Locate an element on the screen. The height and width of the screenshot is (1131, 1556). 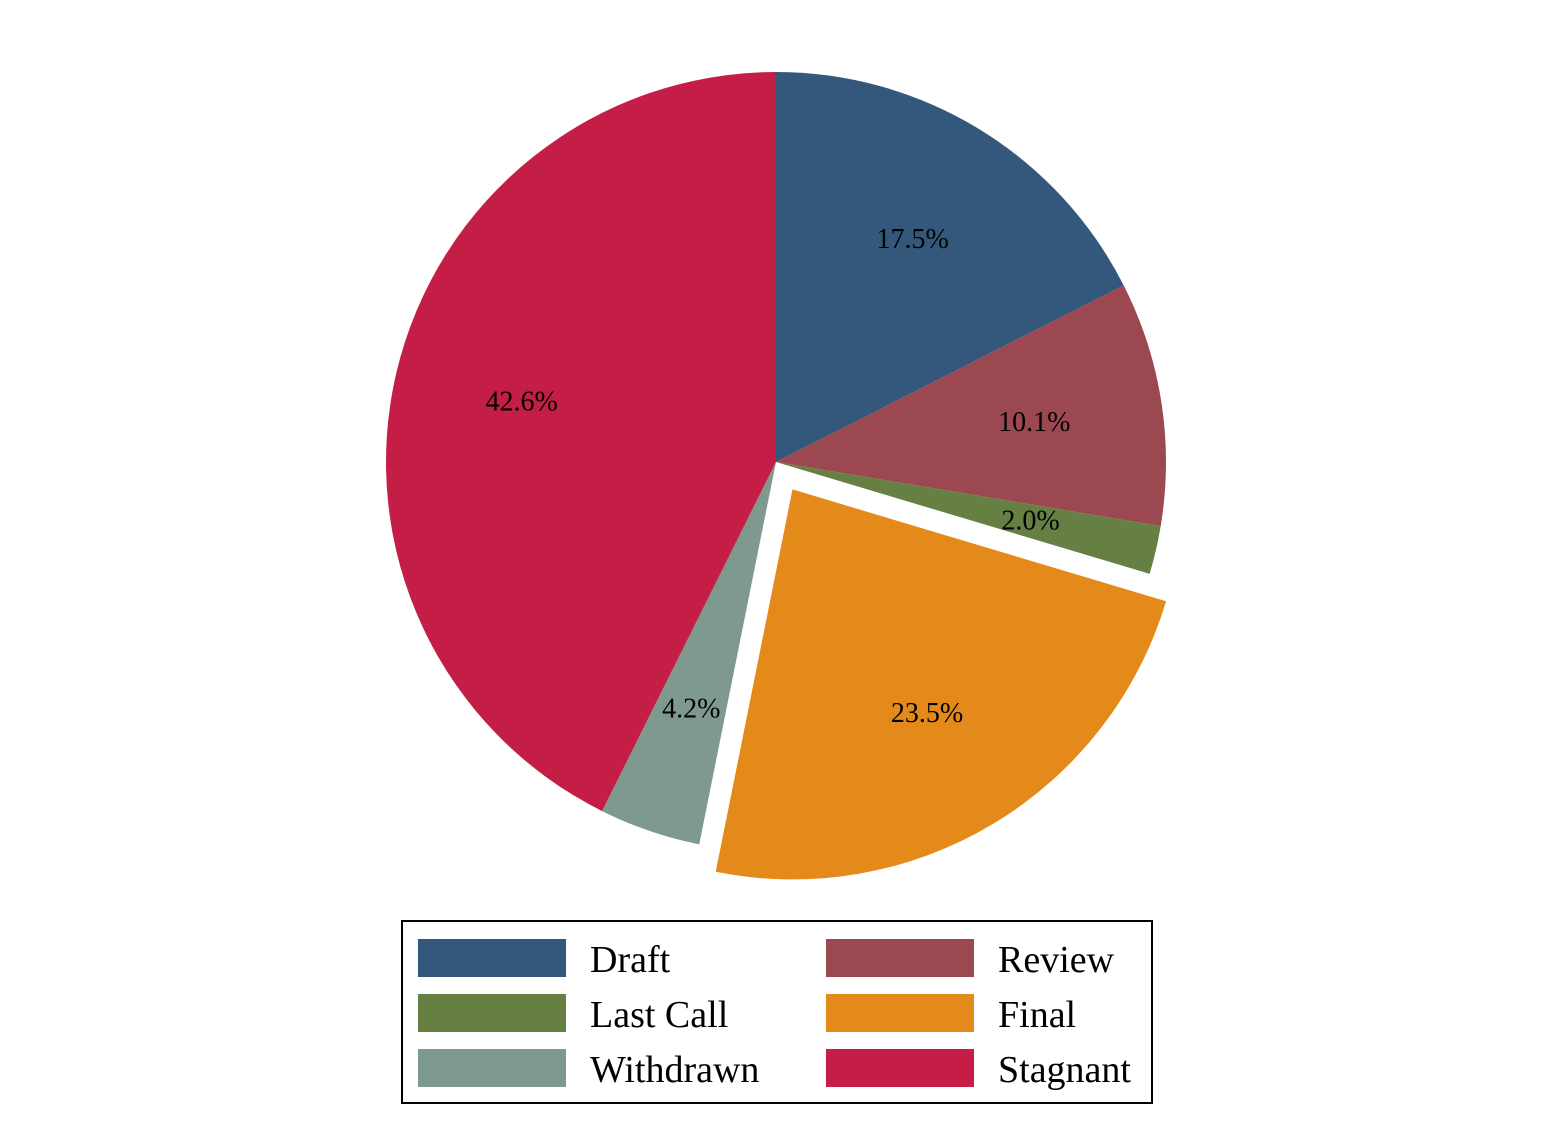
legend-label-stagnant: Stagnant is located at coordinates (1064, 1070).